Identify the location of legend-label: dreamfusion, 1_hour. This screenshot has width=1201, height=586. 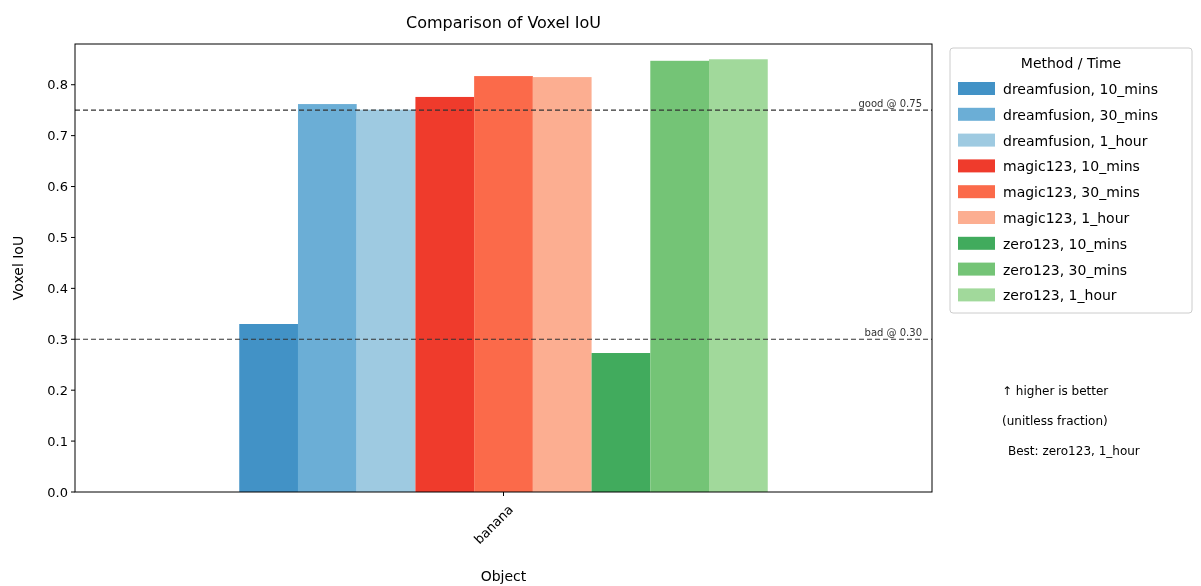
(1075, 140).